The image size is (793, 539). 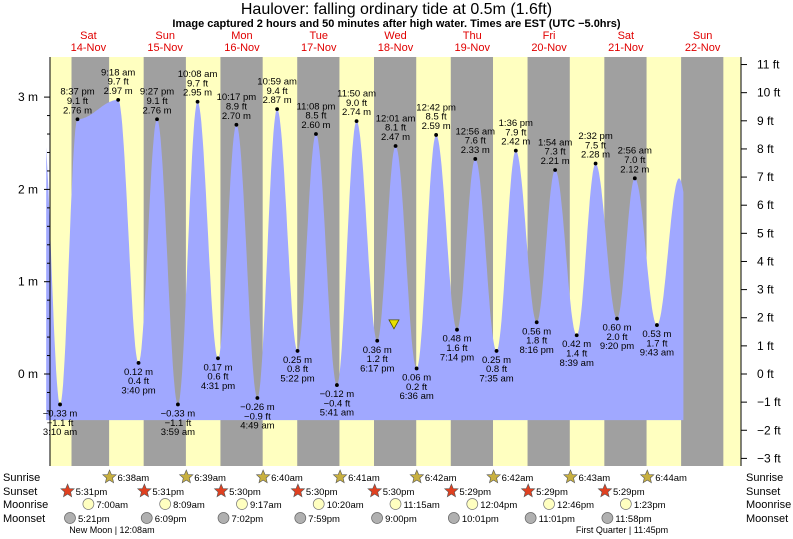 What do you see at coordinates (763, 492) in the screenshot?
I see `row-label-right-sunset: Sunset` at bounding box center [763, 492].